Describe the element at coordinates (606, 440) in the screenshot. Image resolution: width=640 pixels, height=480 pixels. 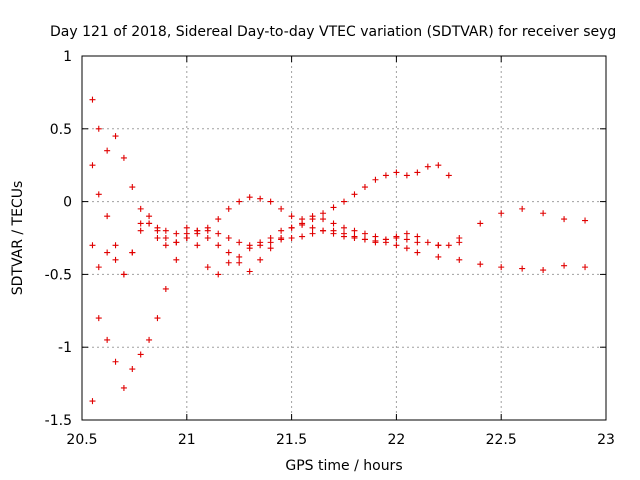
I see `x-tick-label: 23` at that location.